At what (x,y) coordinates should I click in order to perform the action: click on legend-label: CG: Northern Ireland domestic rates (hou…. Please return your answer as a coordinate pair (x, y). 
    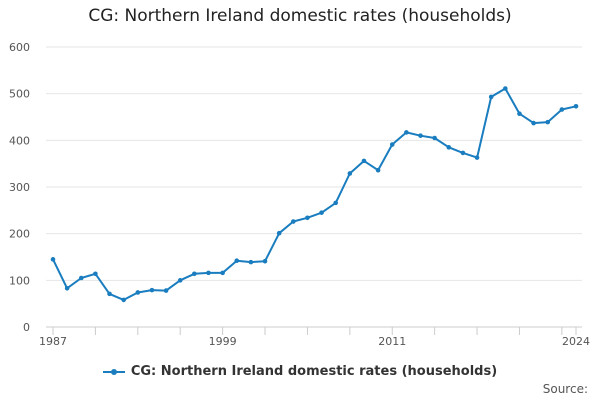
    Looking at the image, I should click on (314, 371).